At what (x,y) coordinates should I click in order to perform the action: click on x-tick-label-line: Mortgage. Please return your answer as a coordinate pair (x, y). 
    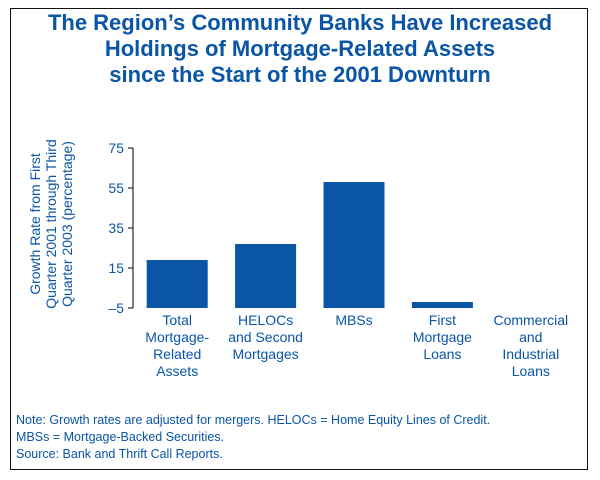
    Looking at the image, I should click on (442, 337).